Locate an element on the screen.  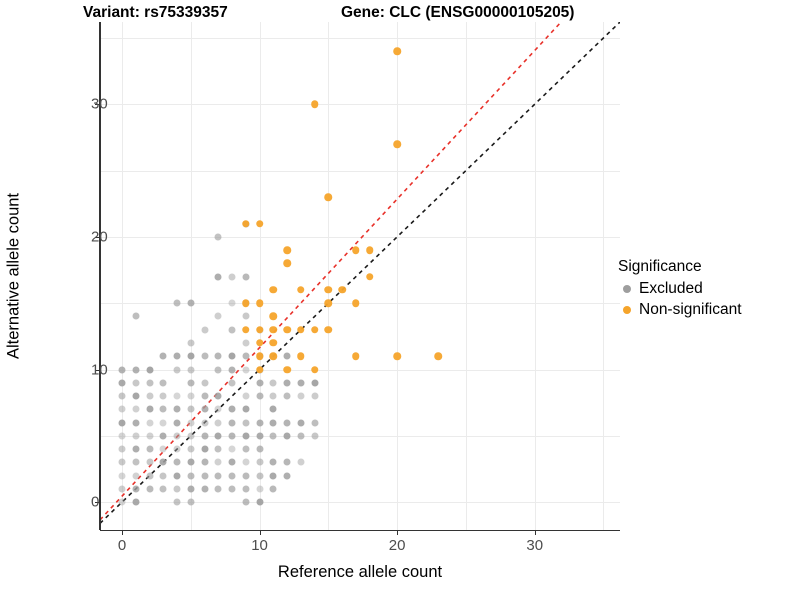
x-axis-tick-label: 20 is located at coordinates (397, 545).